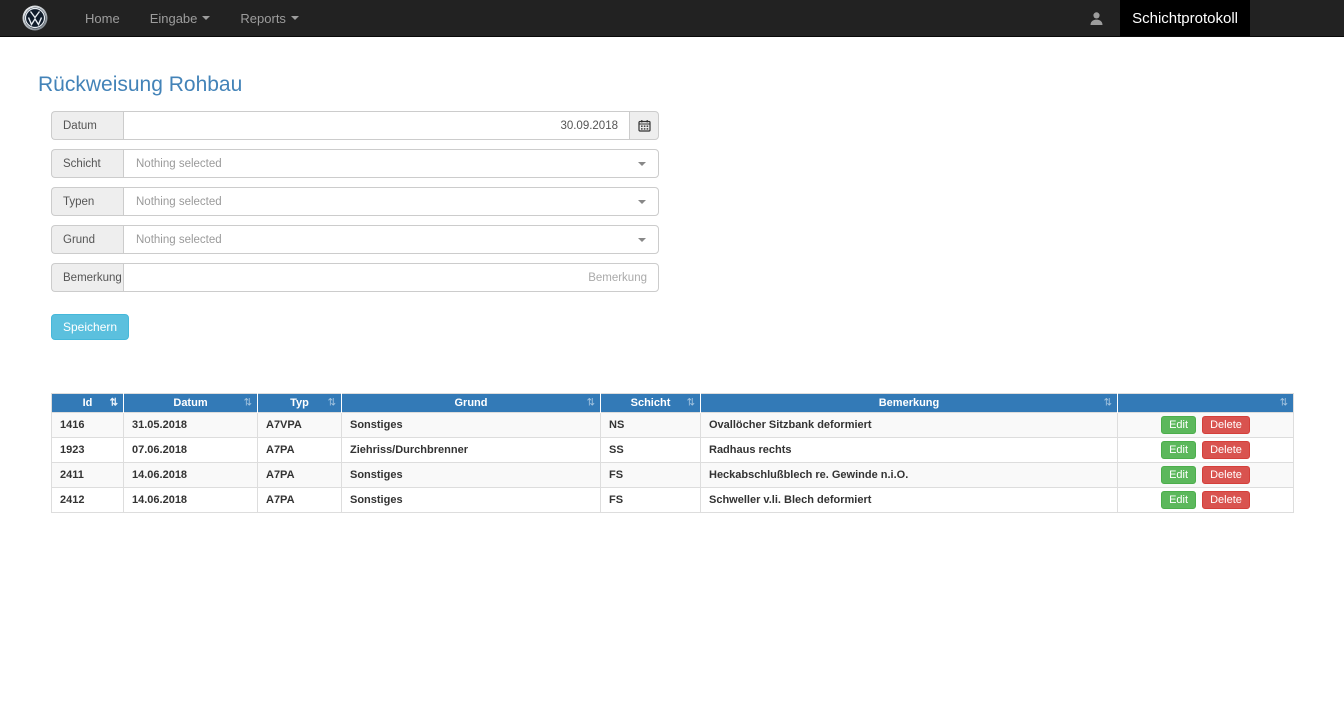 The height and width of the screenshot is (701, 1344). I want to click on top-navbar: Home Eingabe Reports Schichtprotokoll, so click(672, 18).